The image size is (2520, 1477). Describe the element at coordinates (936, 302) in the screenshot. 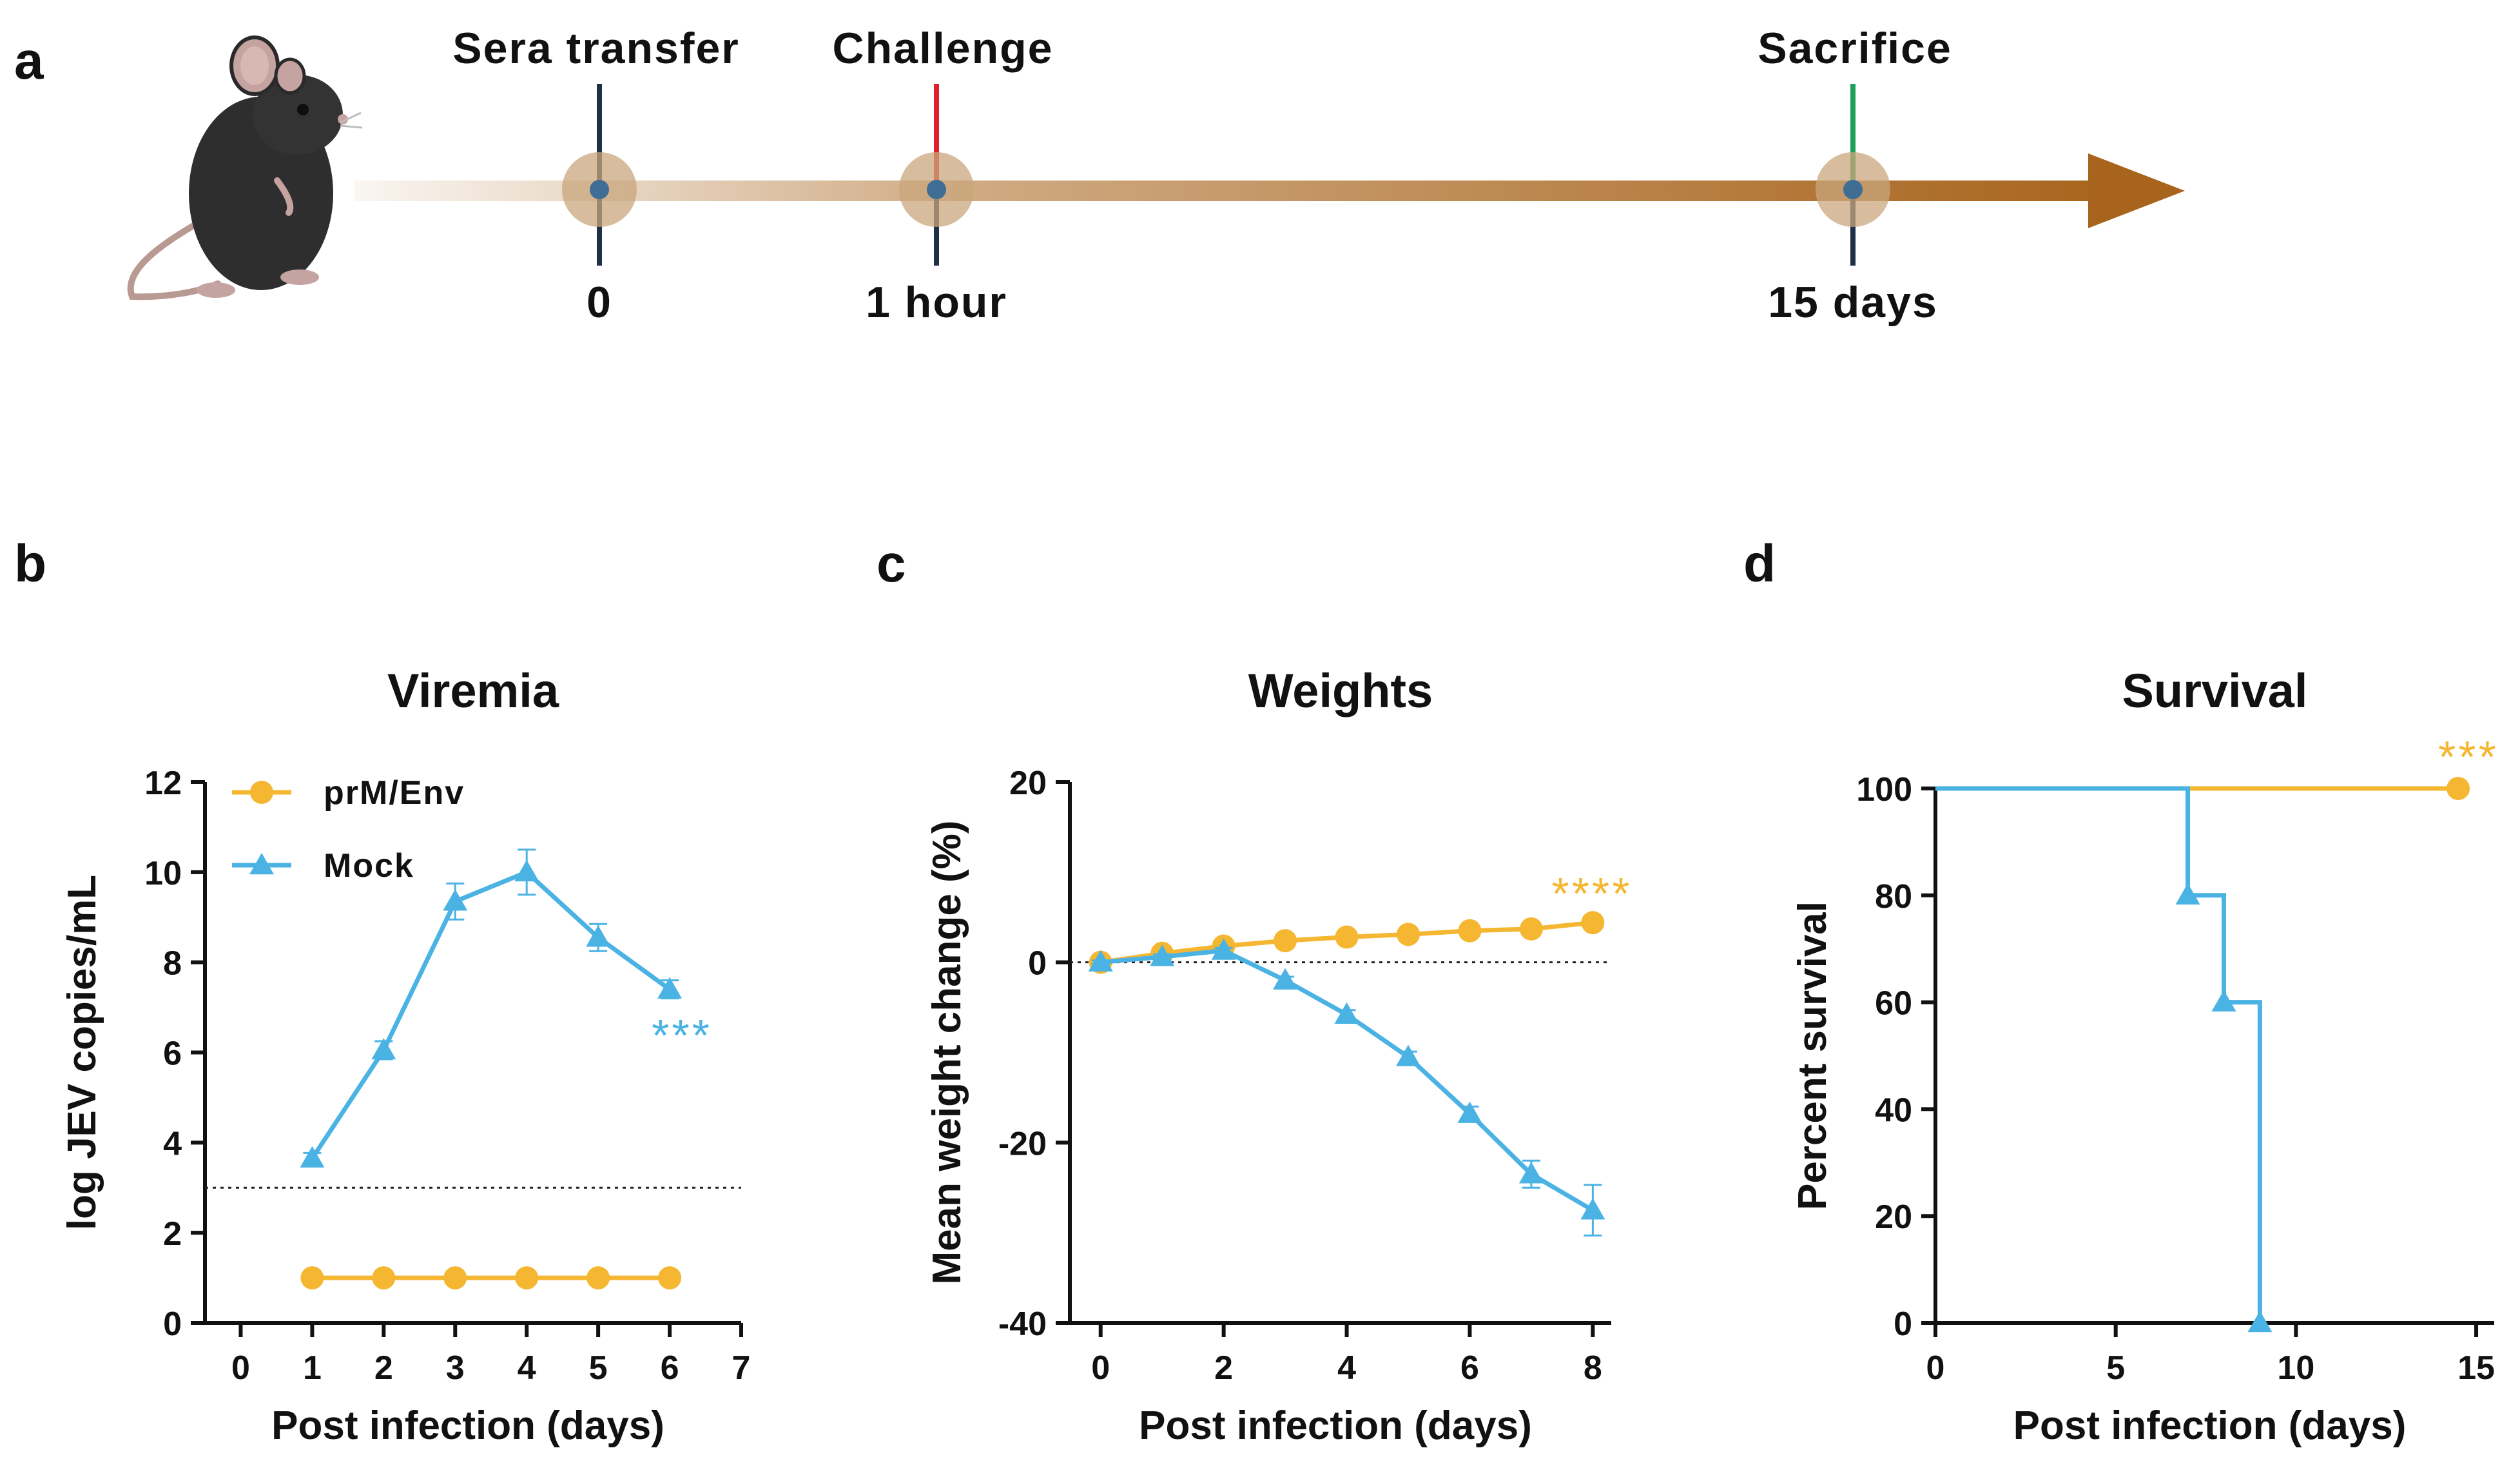

I see `challenge-time: 1 hour` at that location.